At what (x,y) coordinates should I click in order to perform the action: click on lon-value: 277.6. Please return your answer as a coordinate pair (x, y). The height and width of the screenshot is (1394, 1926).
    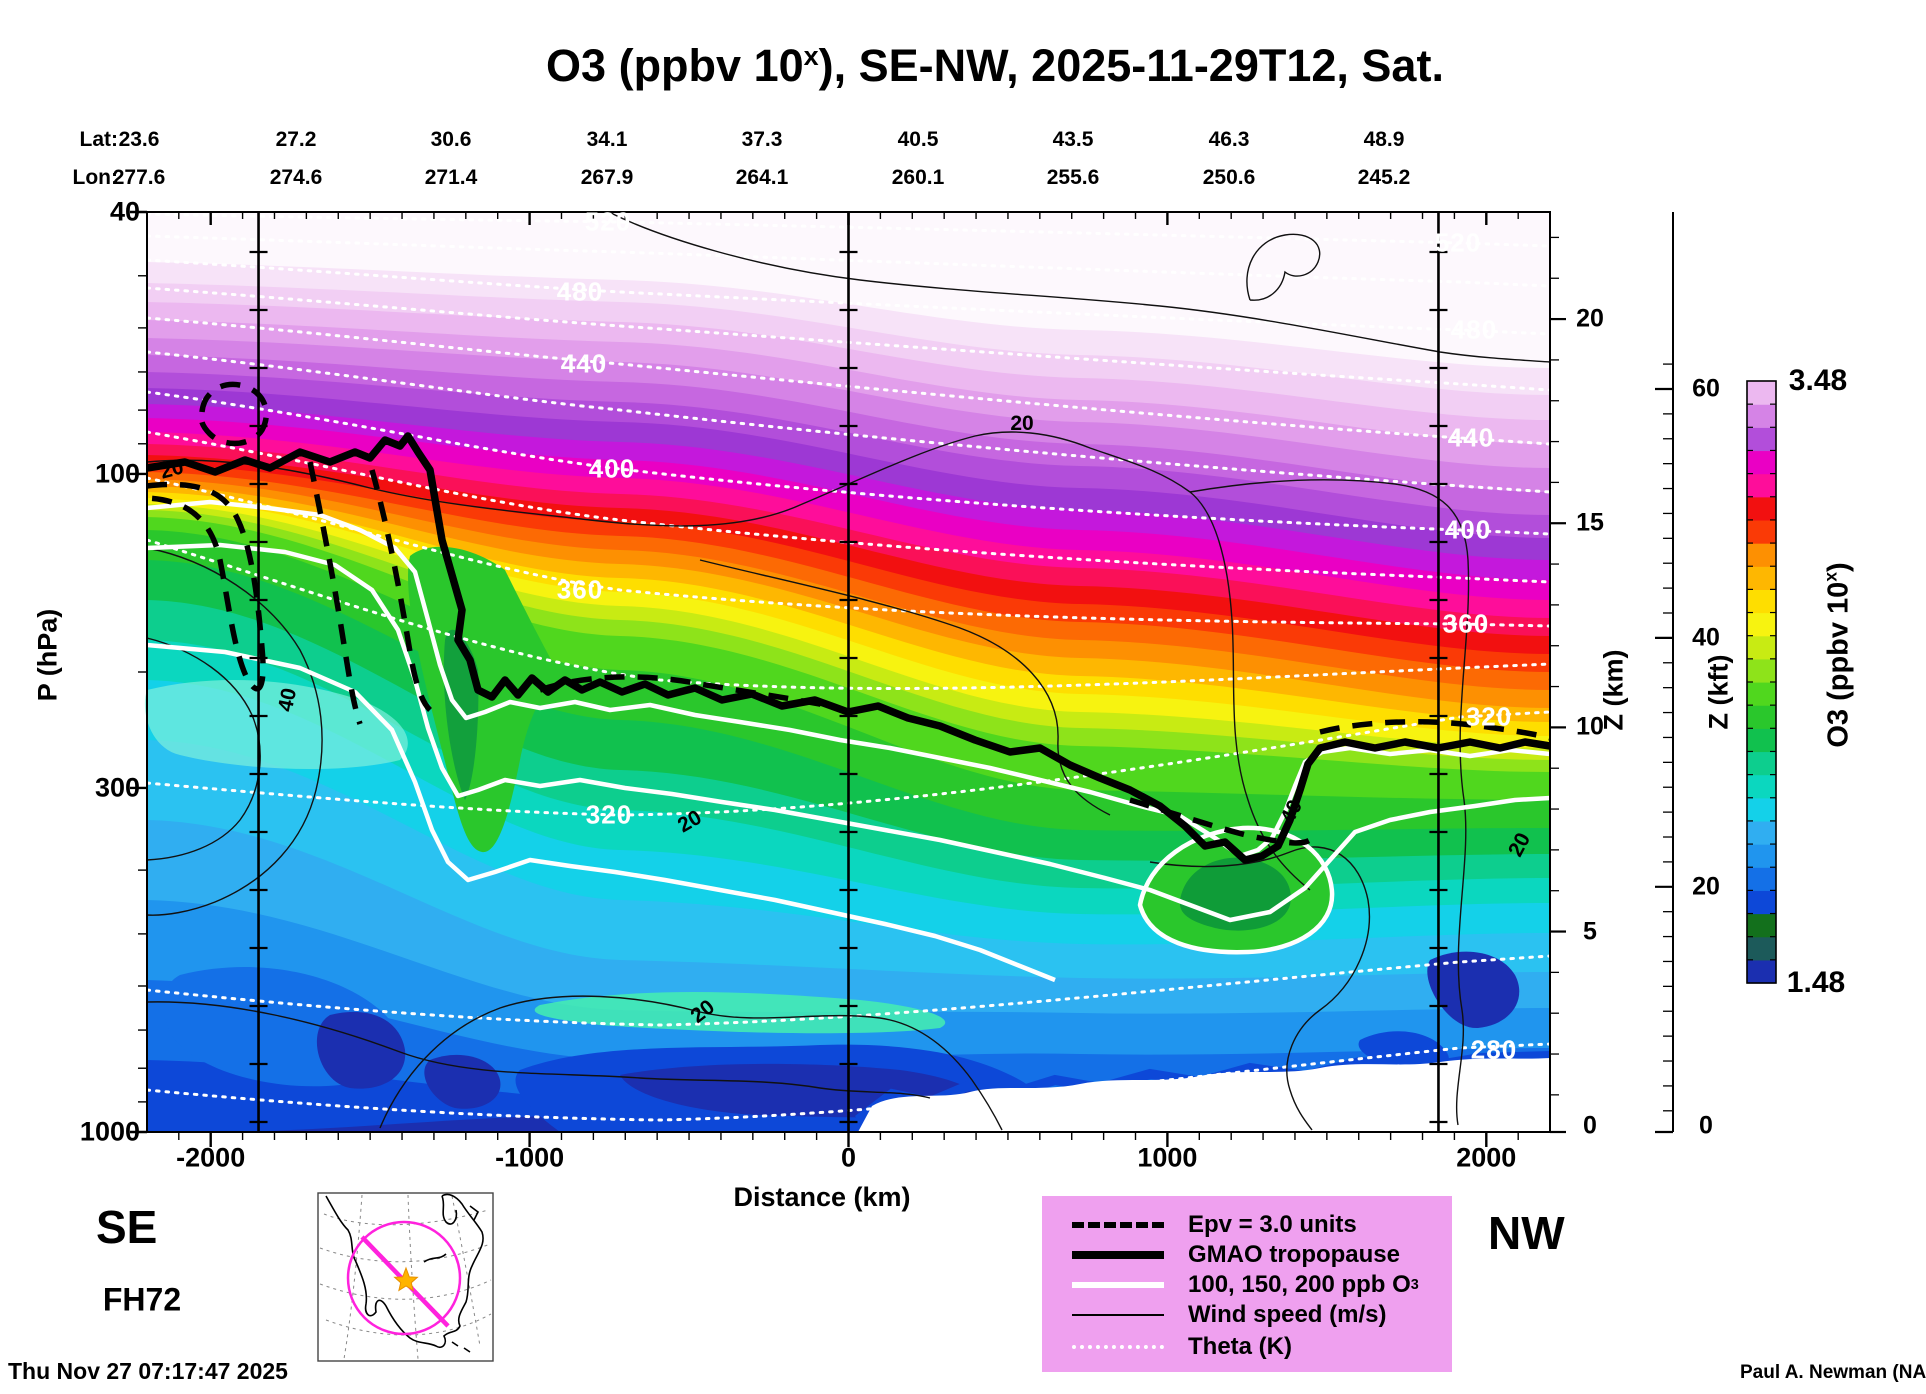
    Looking at the image, I should click on (139, 177).